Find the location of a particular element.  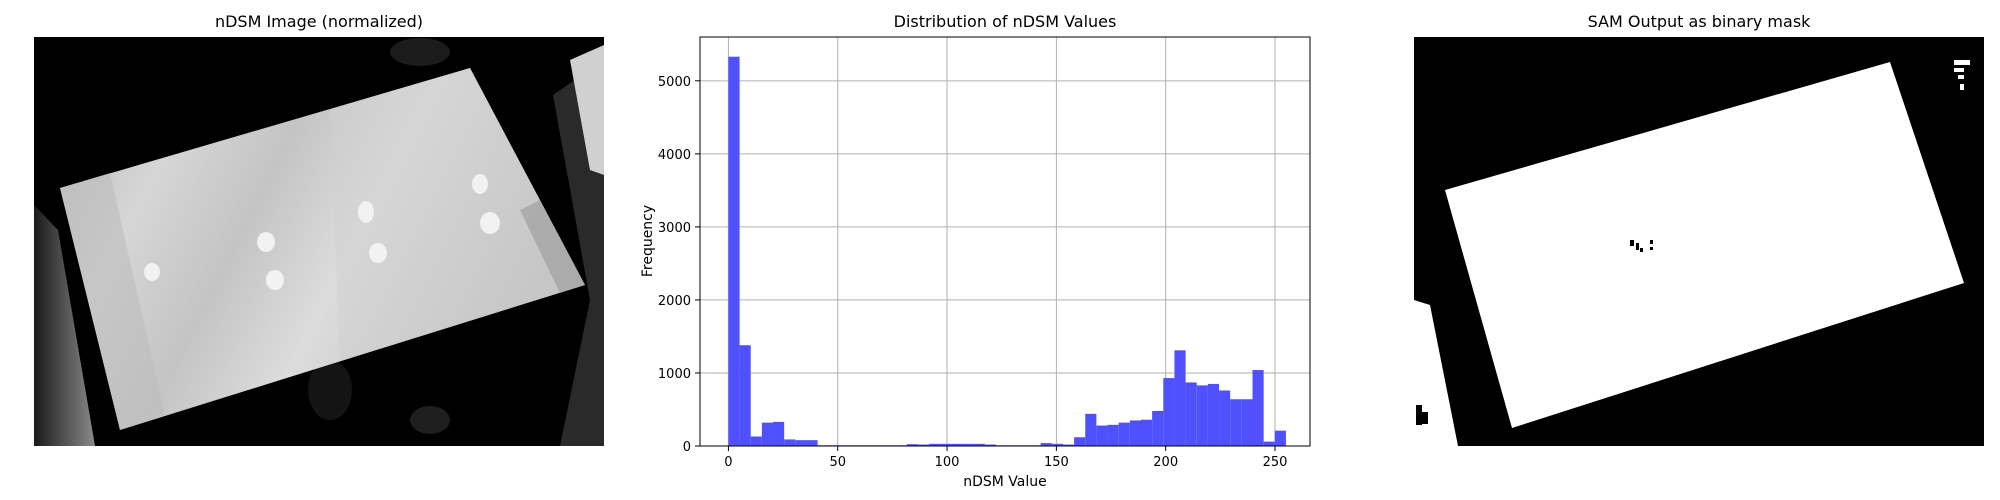

y-tick-label: 3000 is located at coordinates (674, 228).